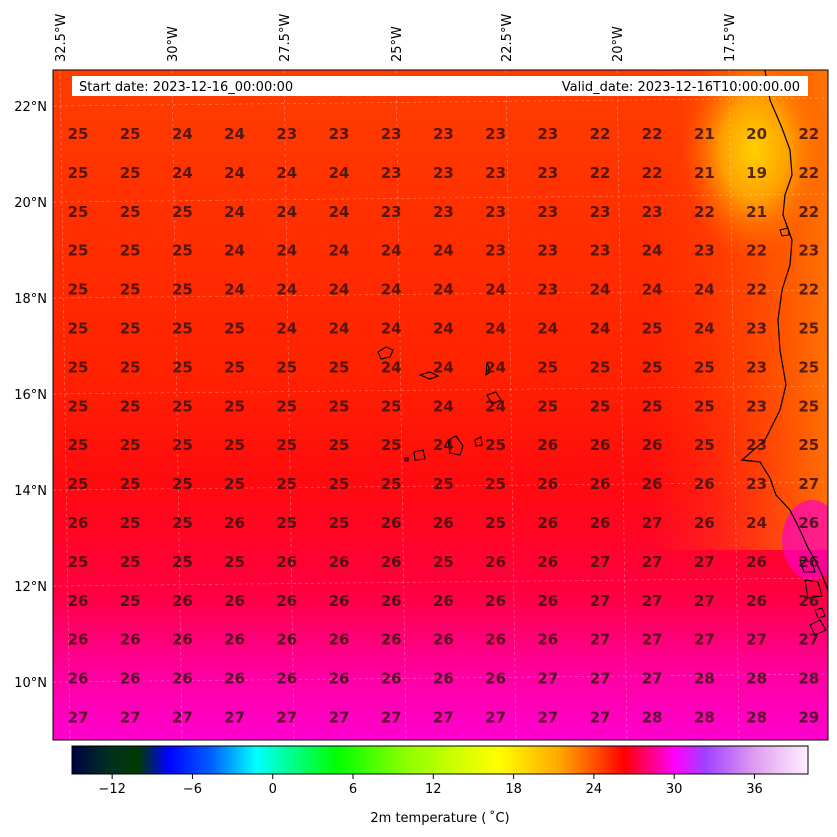  Describe the element at coordinates (674, 789) in the screenshot. I see `colorbar-tick-label: 30` at that location.